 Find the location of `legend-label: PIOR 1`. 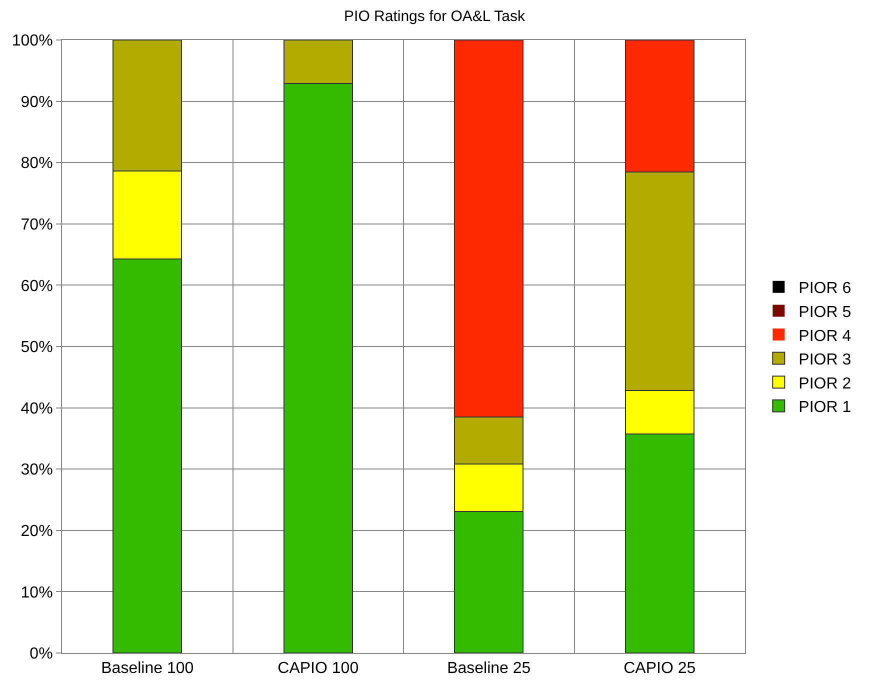

legend-label: PIOR 1 is located at coordinates (825, 407).